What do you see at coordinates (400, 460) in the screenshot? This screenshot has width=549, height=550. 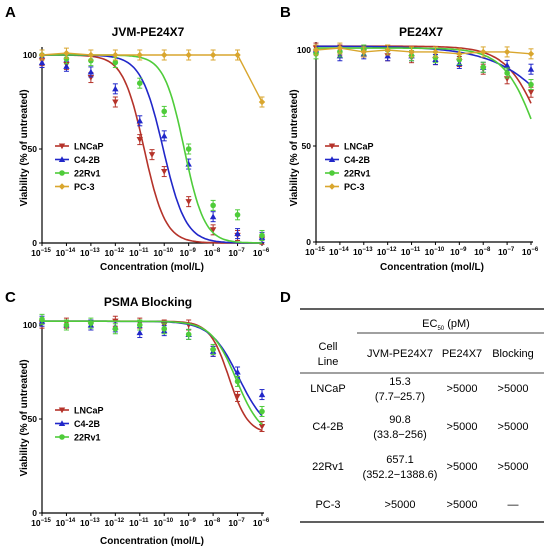 I see `row-jvm: 657.1` at bounding box center [400, 460].